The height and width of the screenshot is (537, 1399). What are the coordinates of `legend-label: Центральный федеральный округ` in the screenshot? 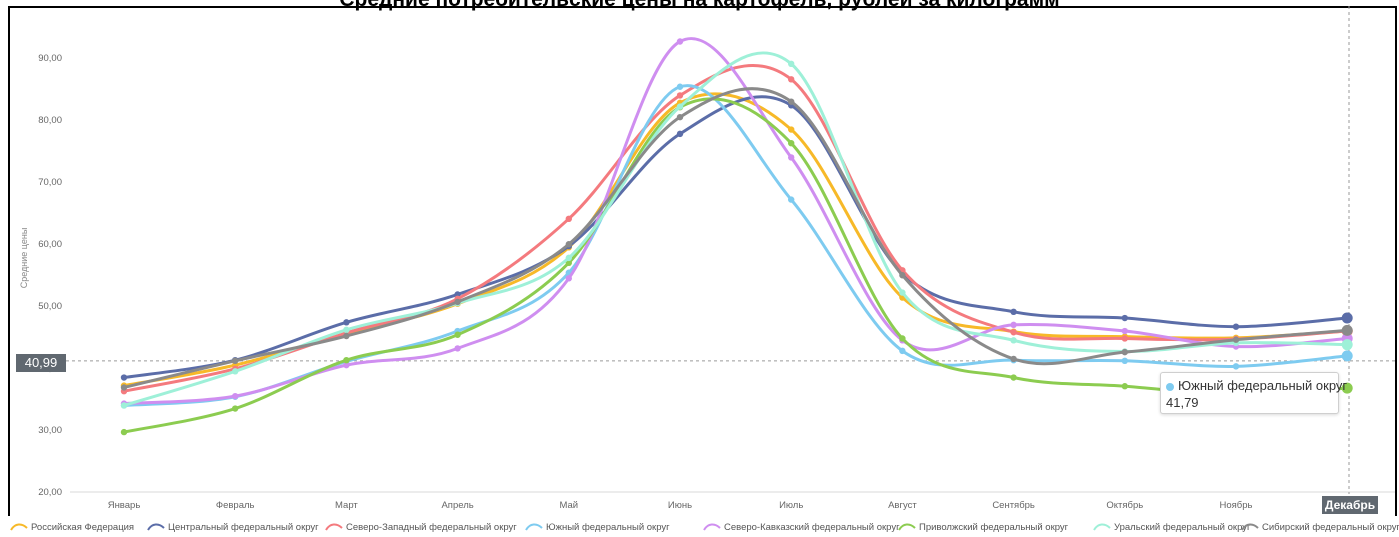 It's located at (243, 527).